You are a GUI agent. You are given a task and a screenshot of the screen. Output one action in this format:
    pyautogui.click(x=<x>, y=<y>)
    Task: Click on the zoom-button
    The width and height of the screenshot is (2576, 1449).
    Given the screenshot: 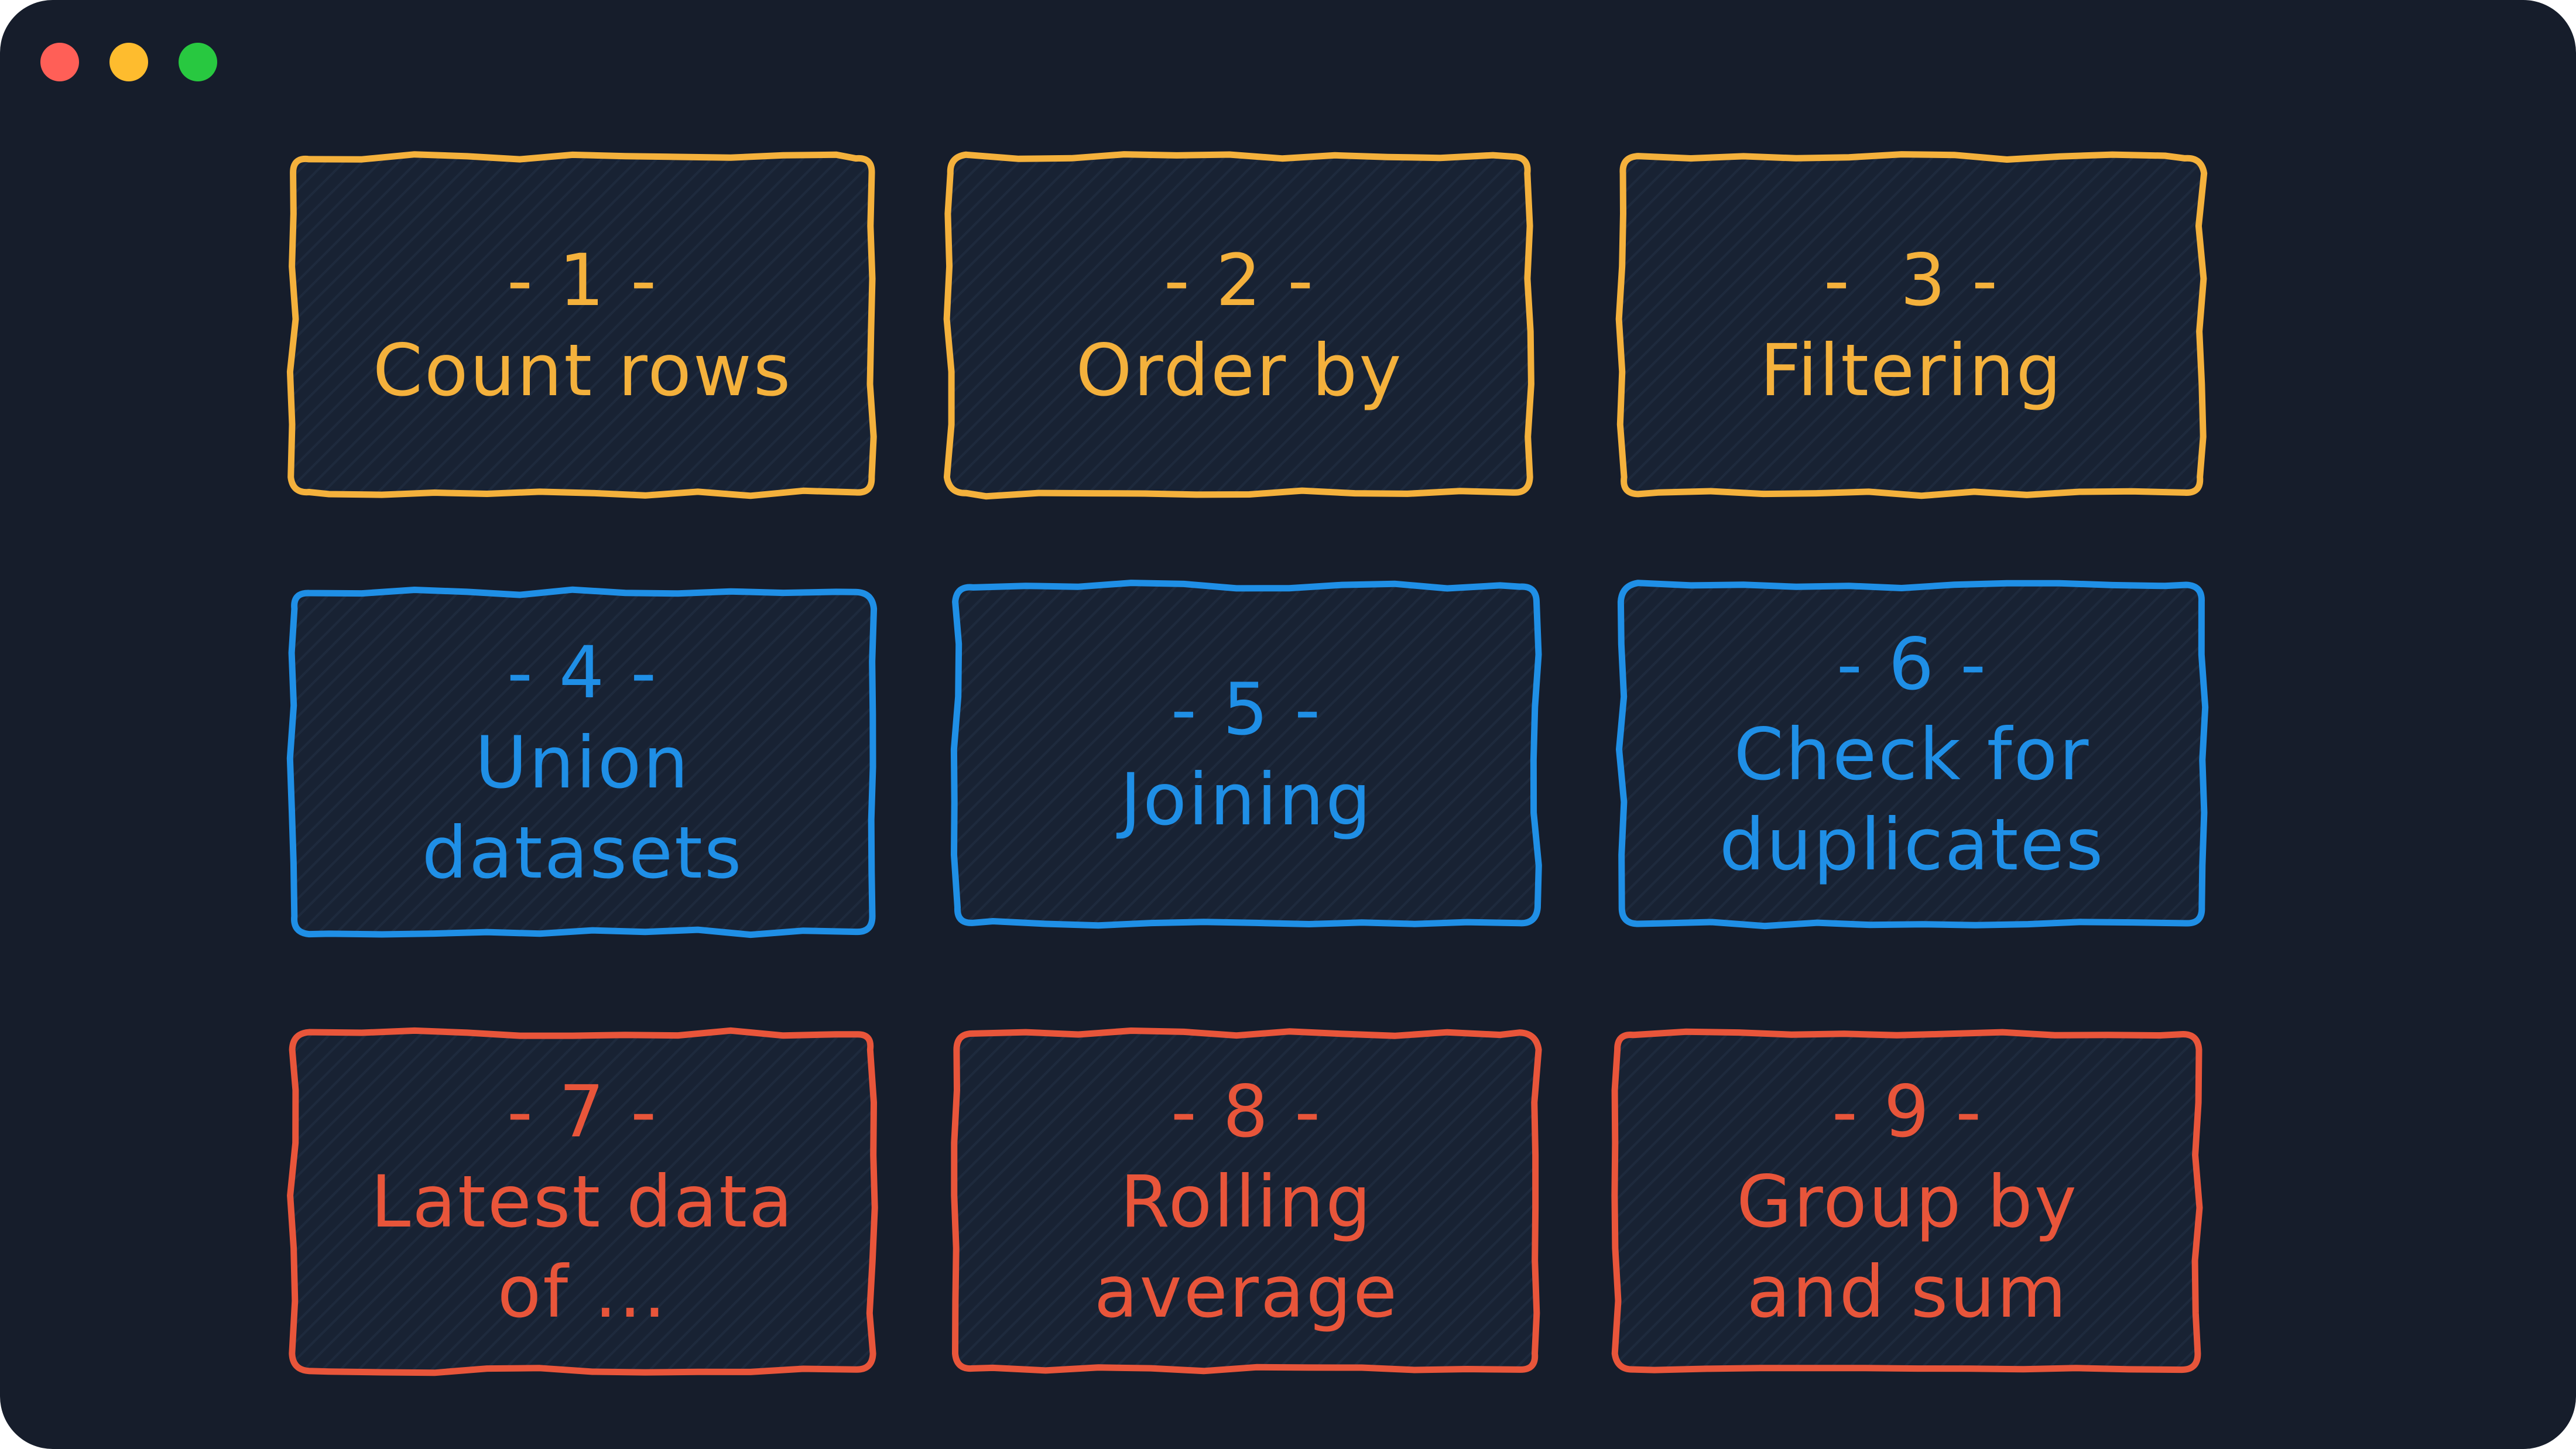 What is the action you would take?
    pyautogui.click(x=198, y=62)
    